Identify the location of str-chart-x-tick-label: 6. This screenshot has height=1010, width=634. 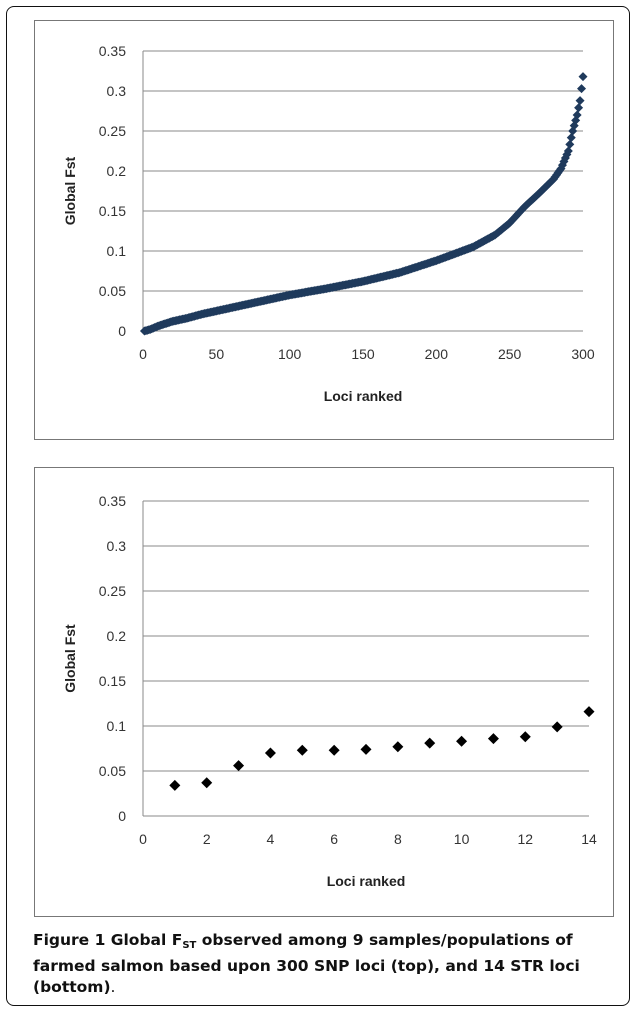
(334, 839).